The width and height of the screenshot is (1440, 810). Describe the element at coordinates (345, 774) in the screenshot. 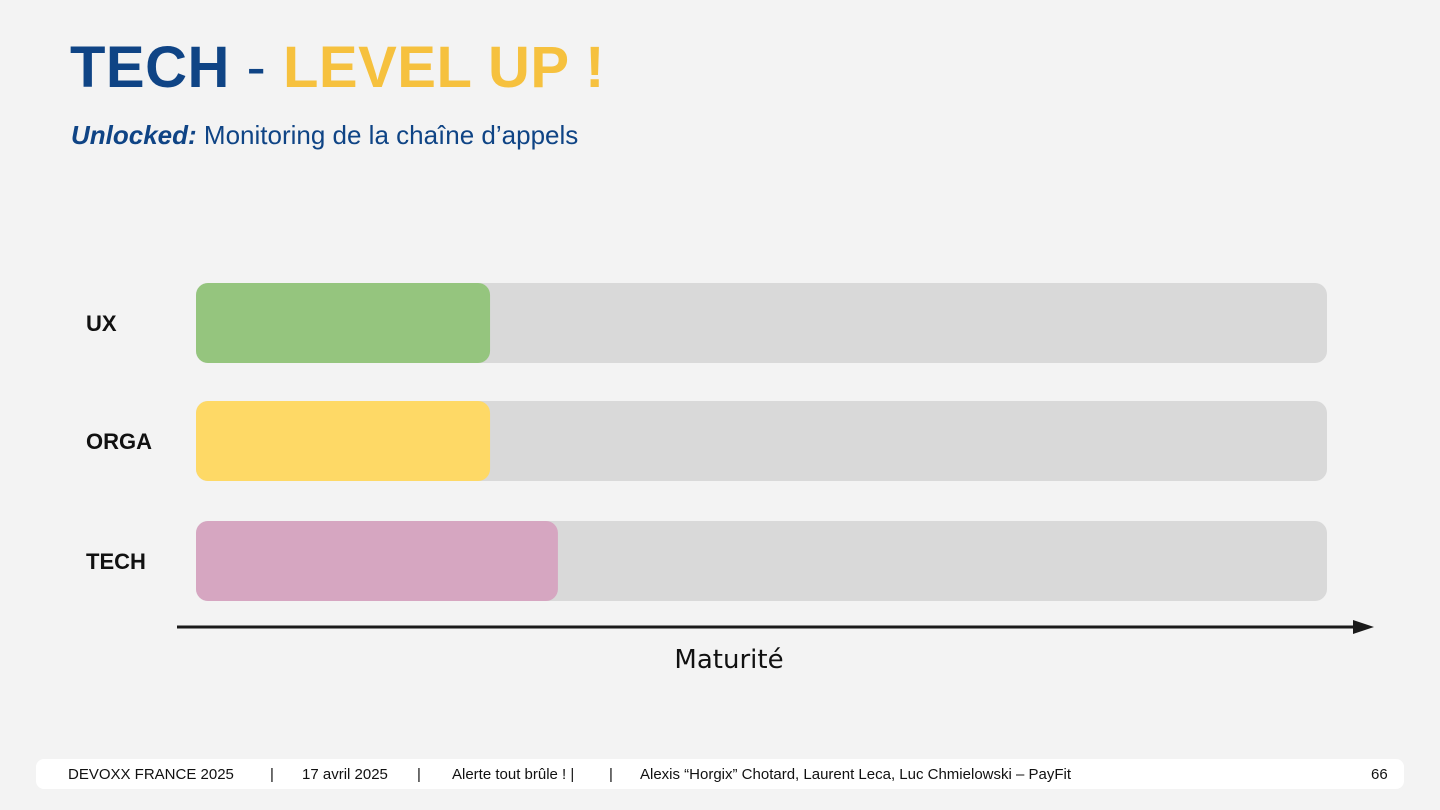

I see `footer-date: 17 avril 2025` at that location.